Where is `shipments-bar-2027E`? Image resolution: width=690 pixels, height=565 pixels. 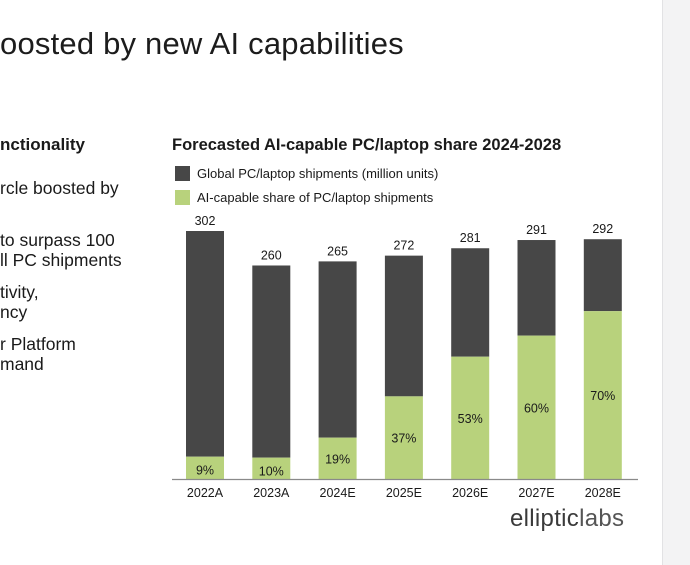 shipments-bar-2027E is located at coordinates (536, 288).